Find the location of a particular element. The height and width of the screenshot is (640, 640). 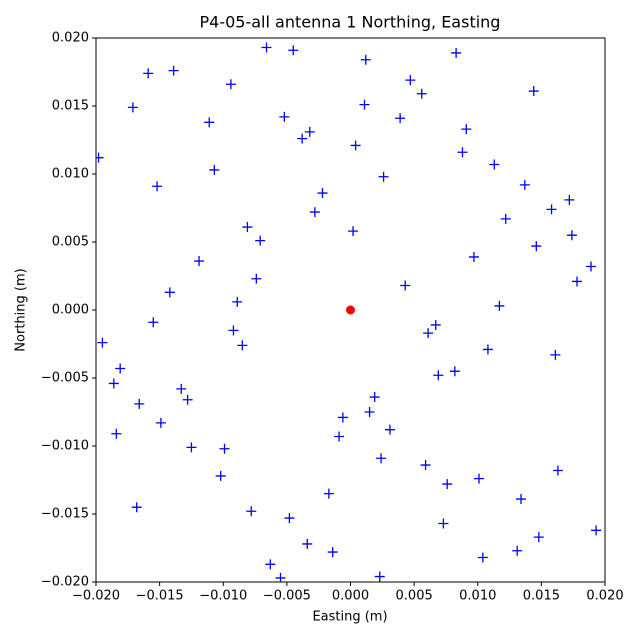

x-tick-label: 0.015 is located at coordinates (541, 596).